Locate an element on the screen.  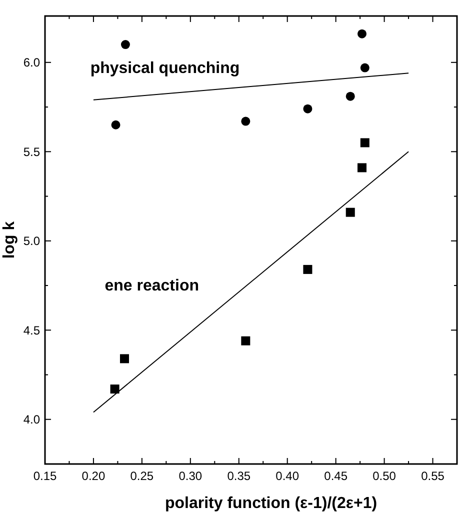
x-tick-label: 0.15 is located at coordinates (45, 476).